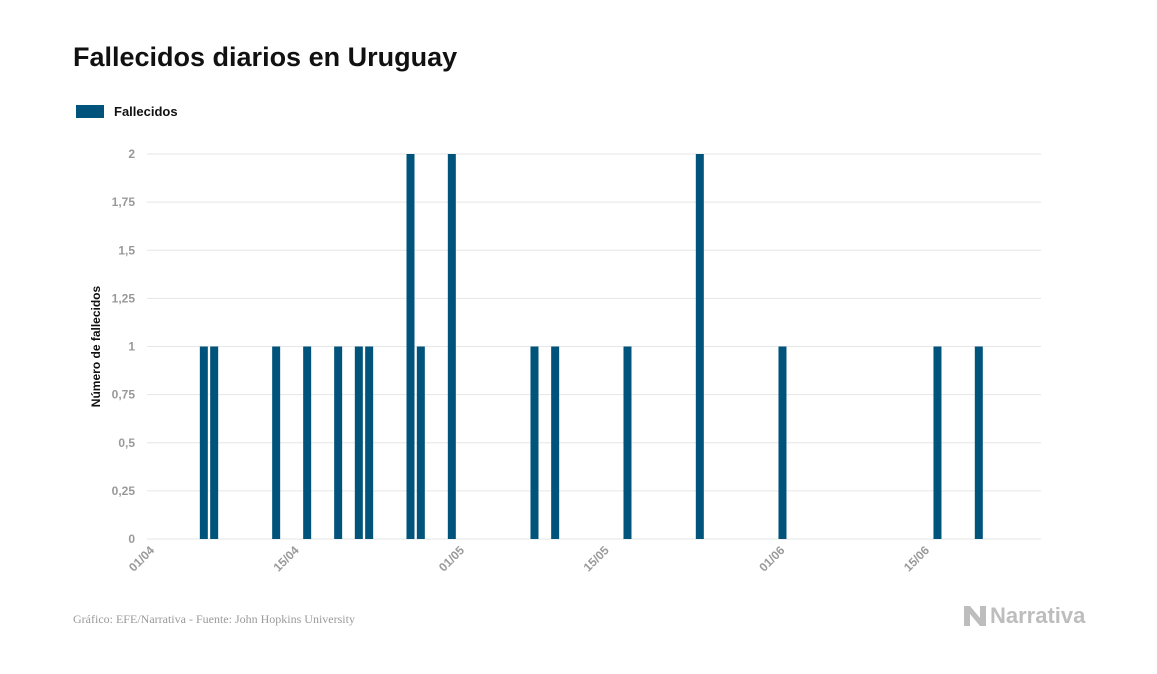  I want to click on brand-logo: Narrativa, so click(1024, 616).